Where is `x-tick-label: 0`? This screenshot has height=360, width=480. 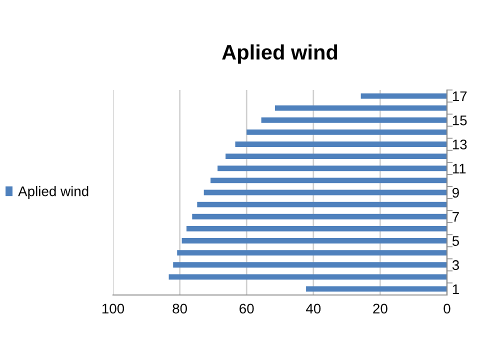
x-tick-label: 0 is located at coordinates (447, 309).